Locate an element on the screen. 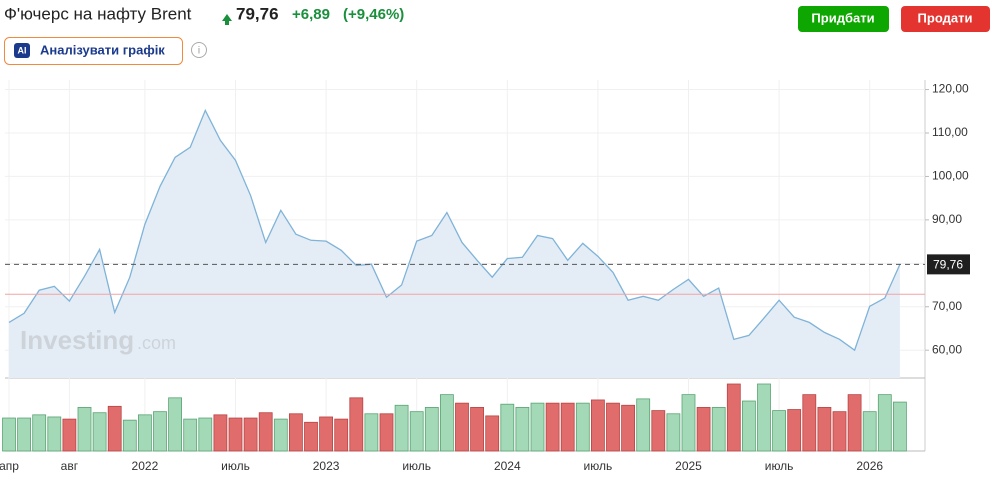 Image resolution: width=996 pixels, height=492 pixels. sell-button is located at coordinates (945, 19).